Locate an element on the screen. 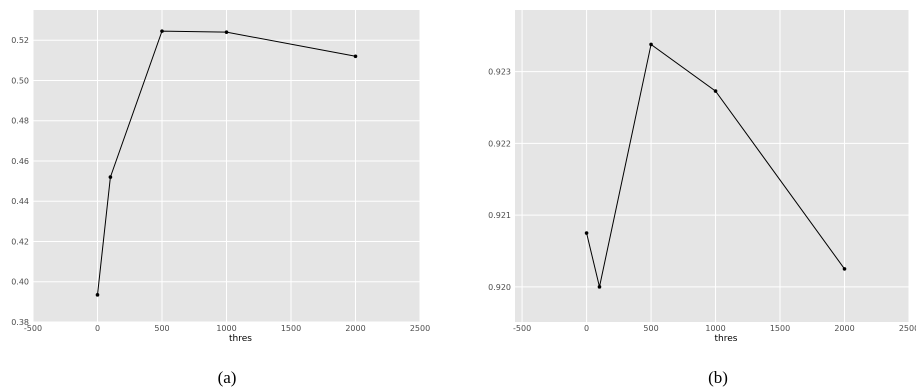 This screenshot has height=389, width=916. y-tick-label: 0.922 is located at coordinates (499, 143).